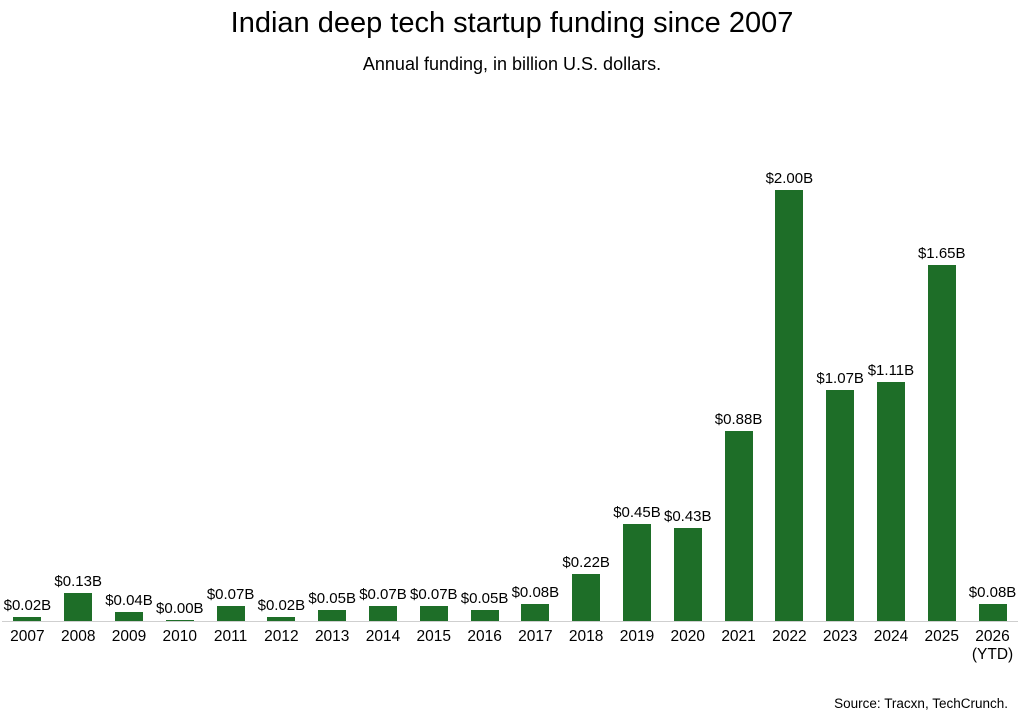 Image resolution: width=1024 pixels, height=719 pixels. I want to click on bar-column: $0.00B, so click(179, 610).